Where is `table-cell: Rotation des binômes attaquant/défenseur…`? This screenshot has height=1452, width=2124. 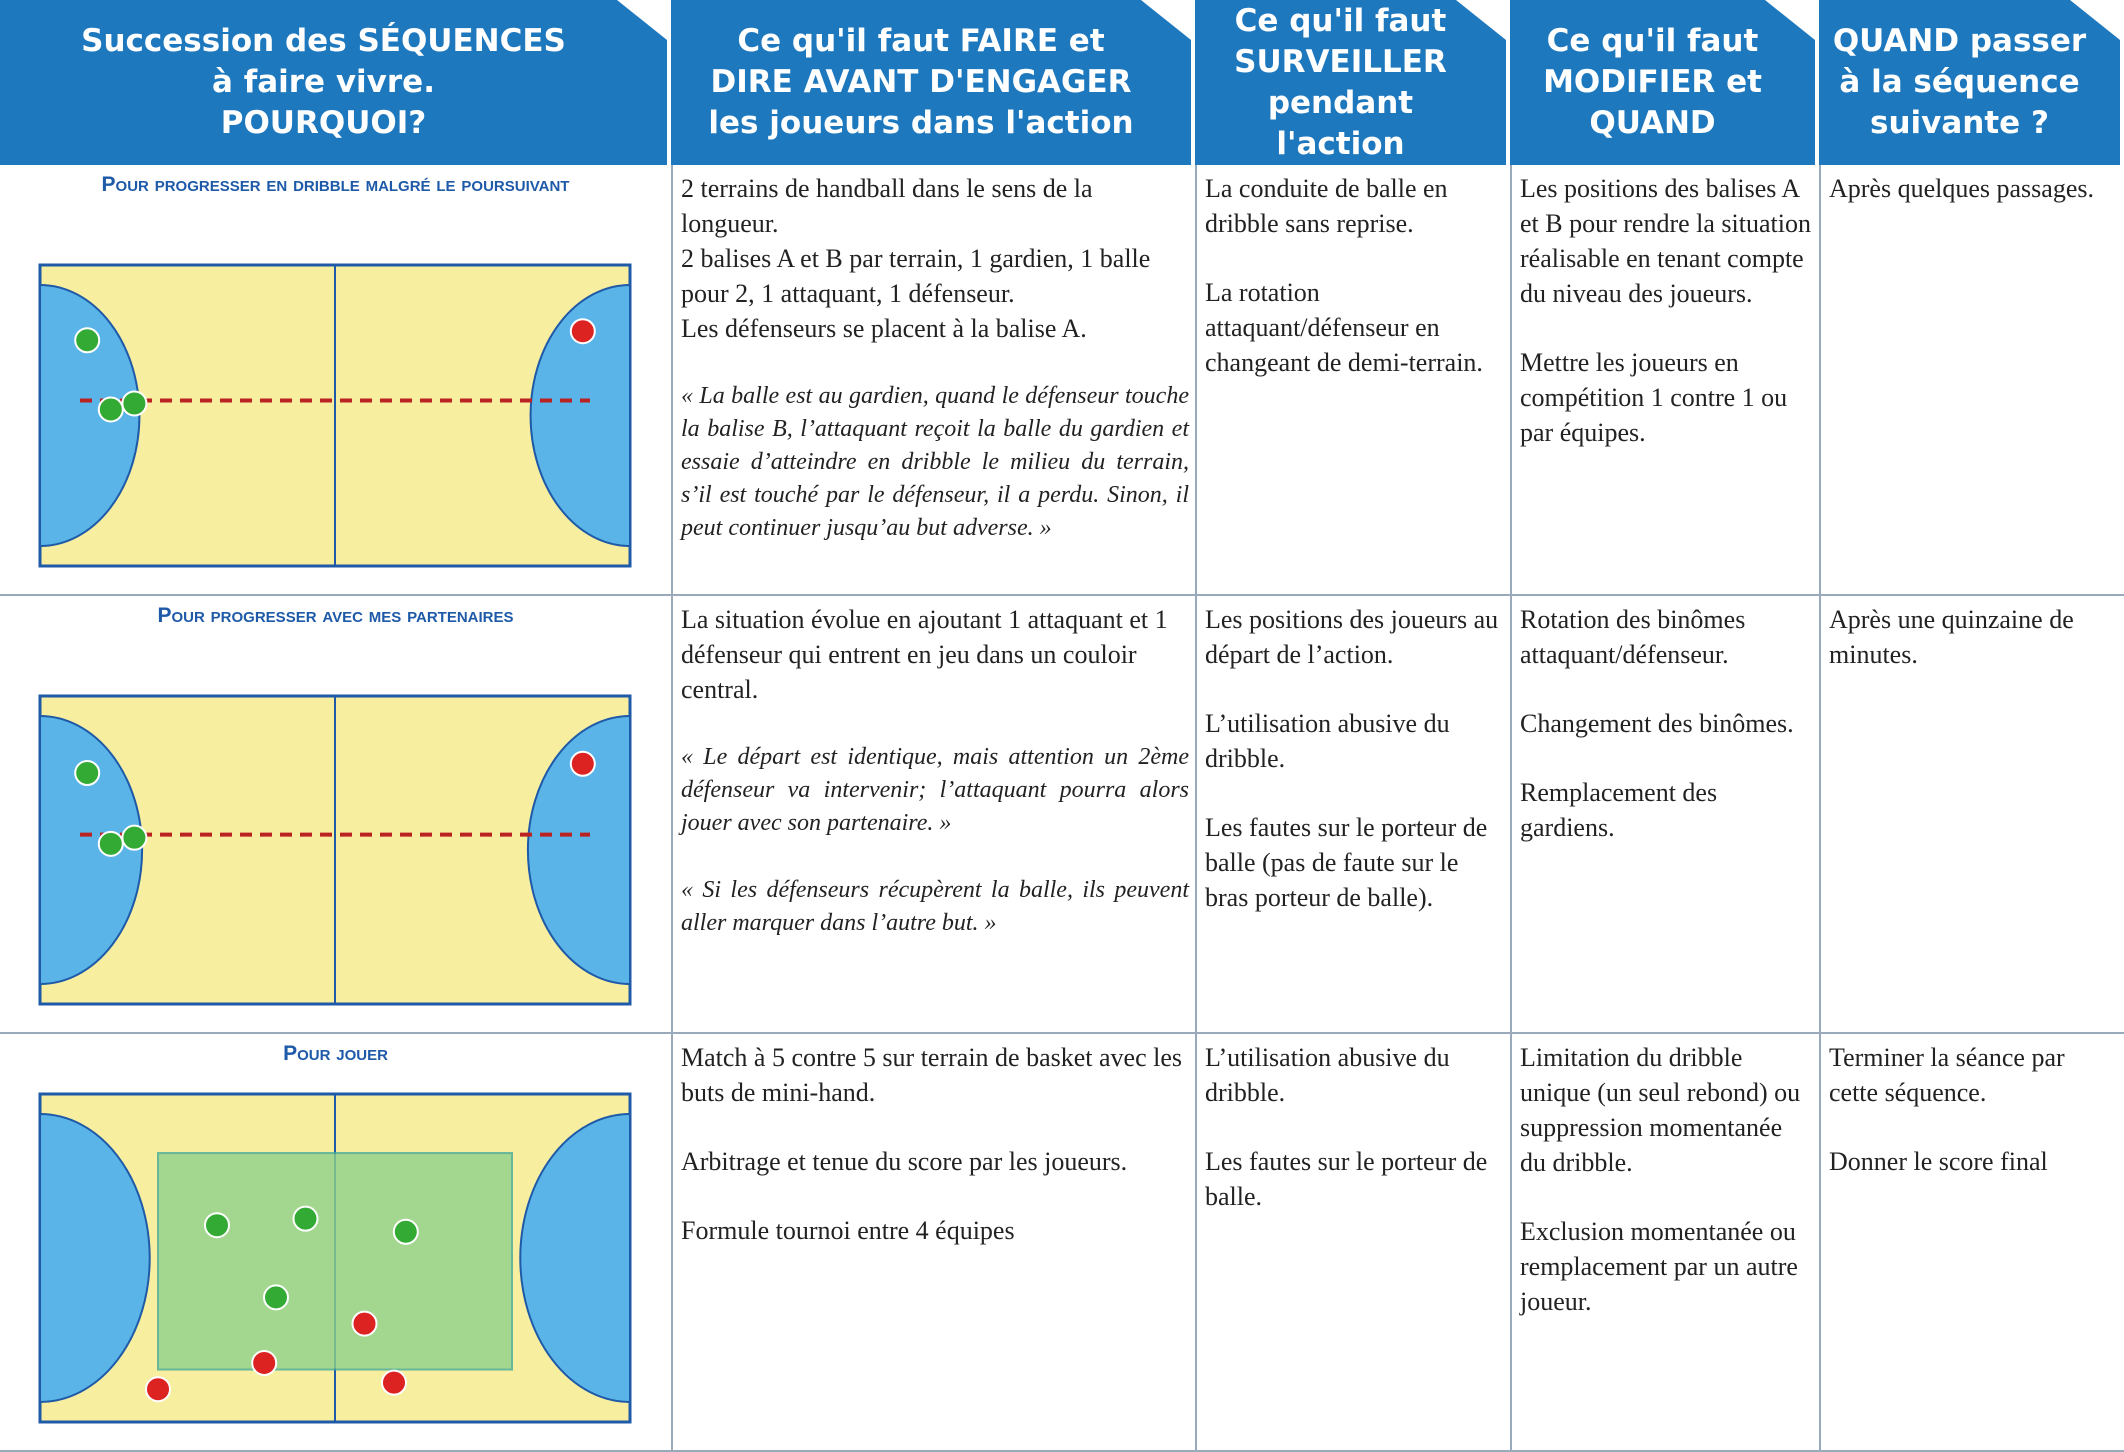 table-cell: Rotation des binômes attaquant/défenseur… is located at coordinates (1664, 815).